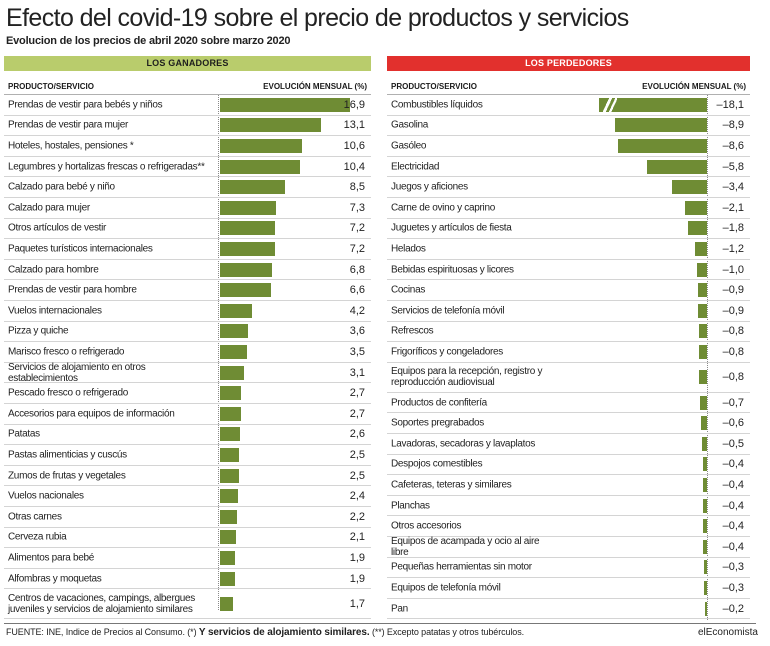 The height and width of the screenshot is (646, 770). Describe the element at coordinates (463, 444) in the screenshot. I see `losers-label: Lavadoras, secadoras y lavaplatos` at that location.